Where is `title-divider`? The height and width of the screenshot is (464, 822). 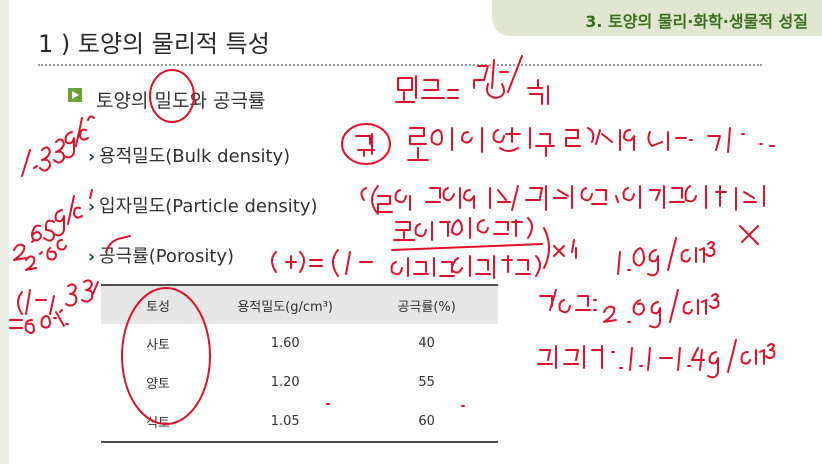
title-divider is located at coordinates (400, 65).